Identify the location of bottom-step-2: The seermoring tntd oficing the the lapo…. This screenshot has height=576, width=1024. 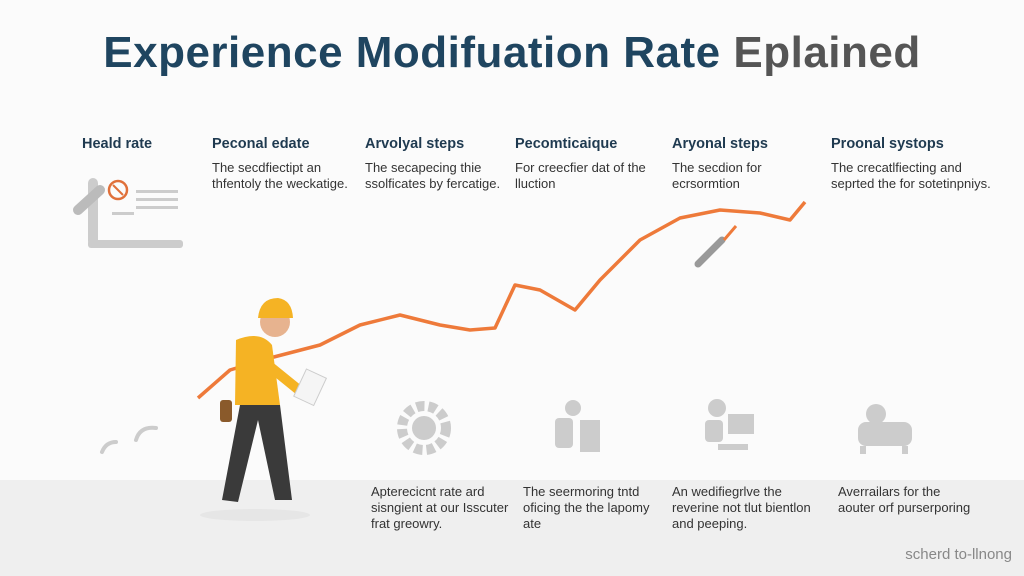
(586, 507).